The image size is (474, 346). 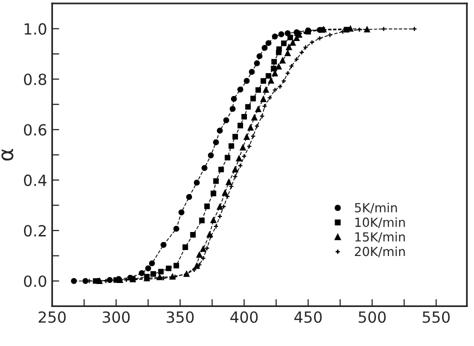 I want to click on y-axis-title: α, so click(x=7, y=154).